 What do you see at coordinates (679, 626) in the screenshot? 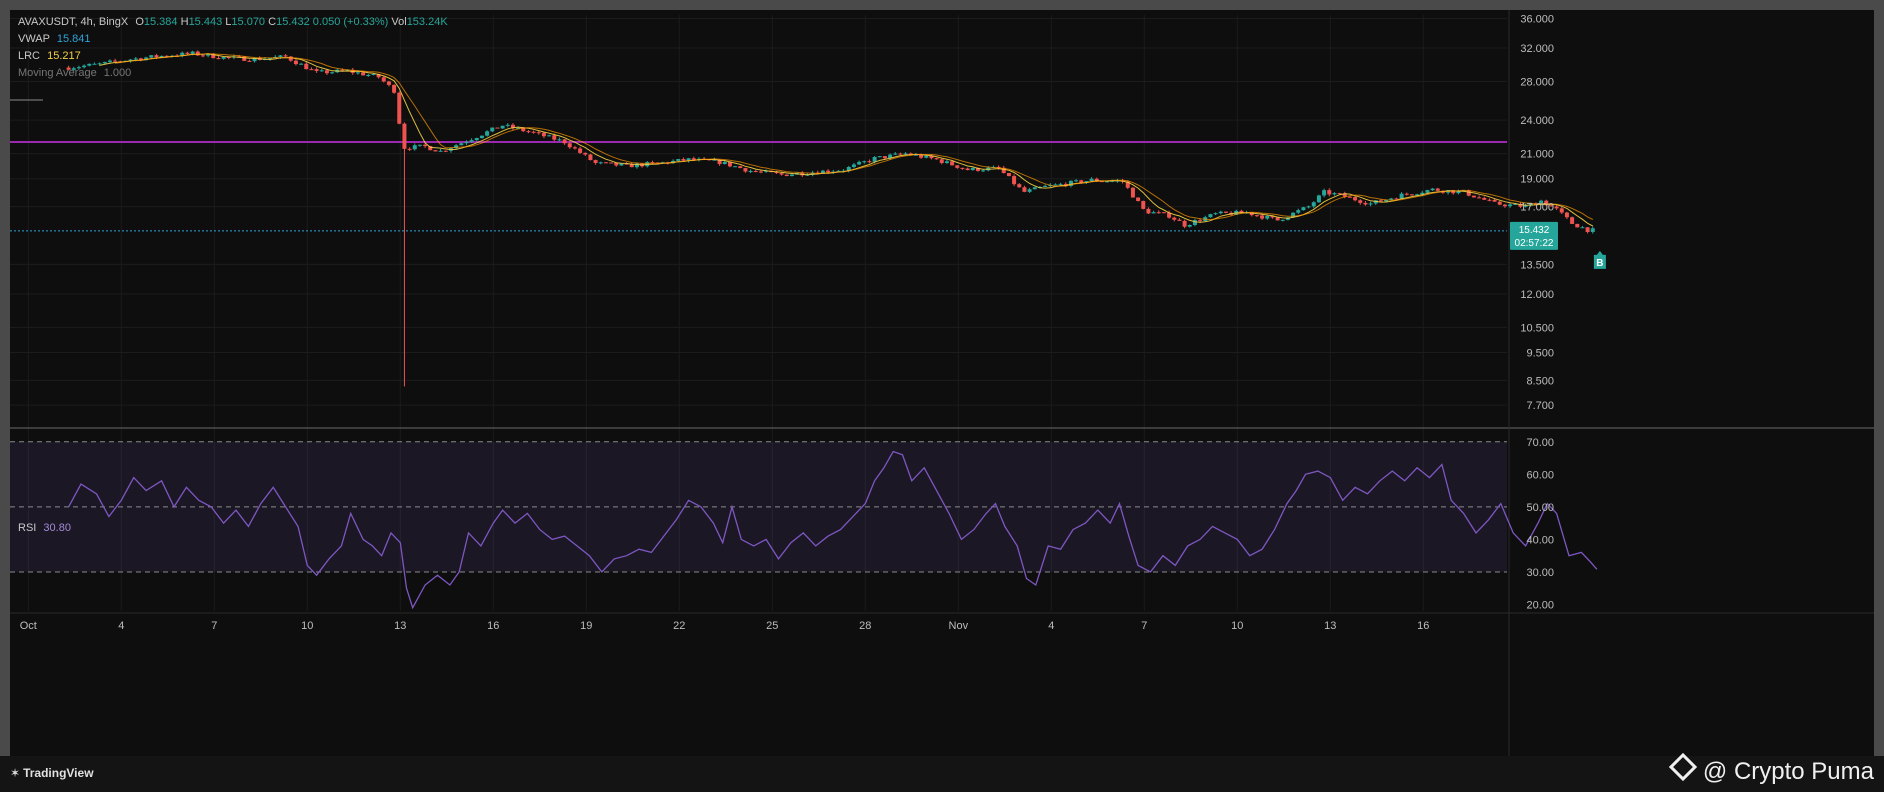
I see `time-tick-label: 22` at bounding box center [679, 626].